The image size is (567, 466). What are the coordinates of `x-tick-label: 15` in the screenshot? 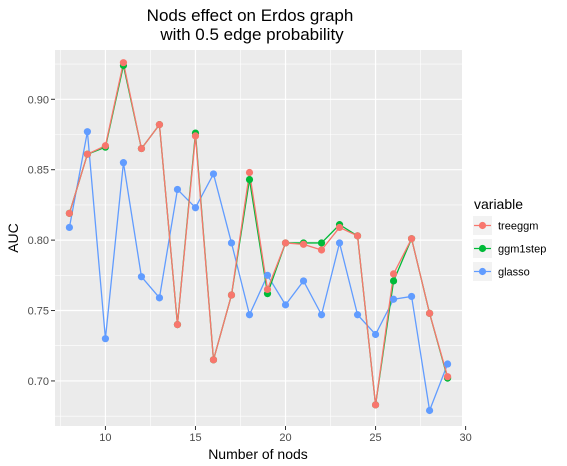 It's located at (195, 438).